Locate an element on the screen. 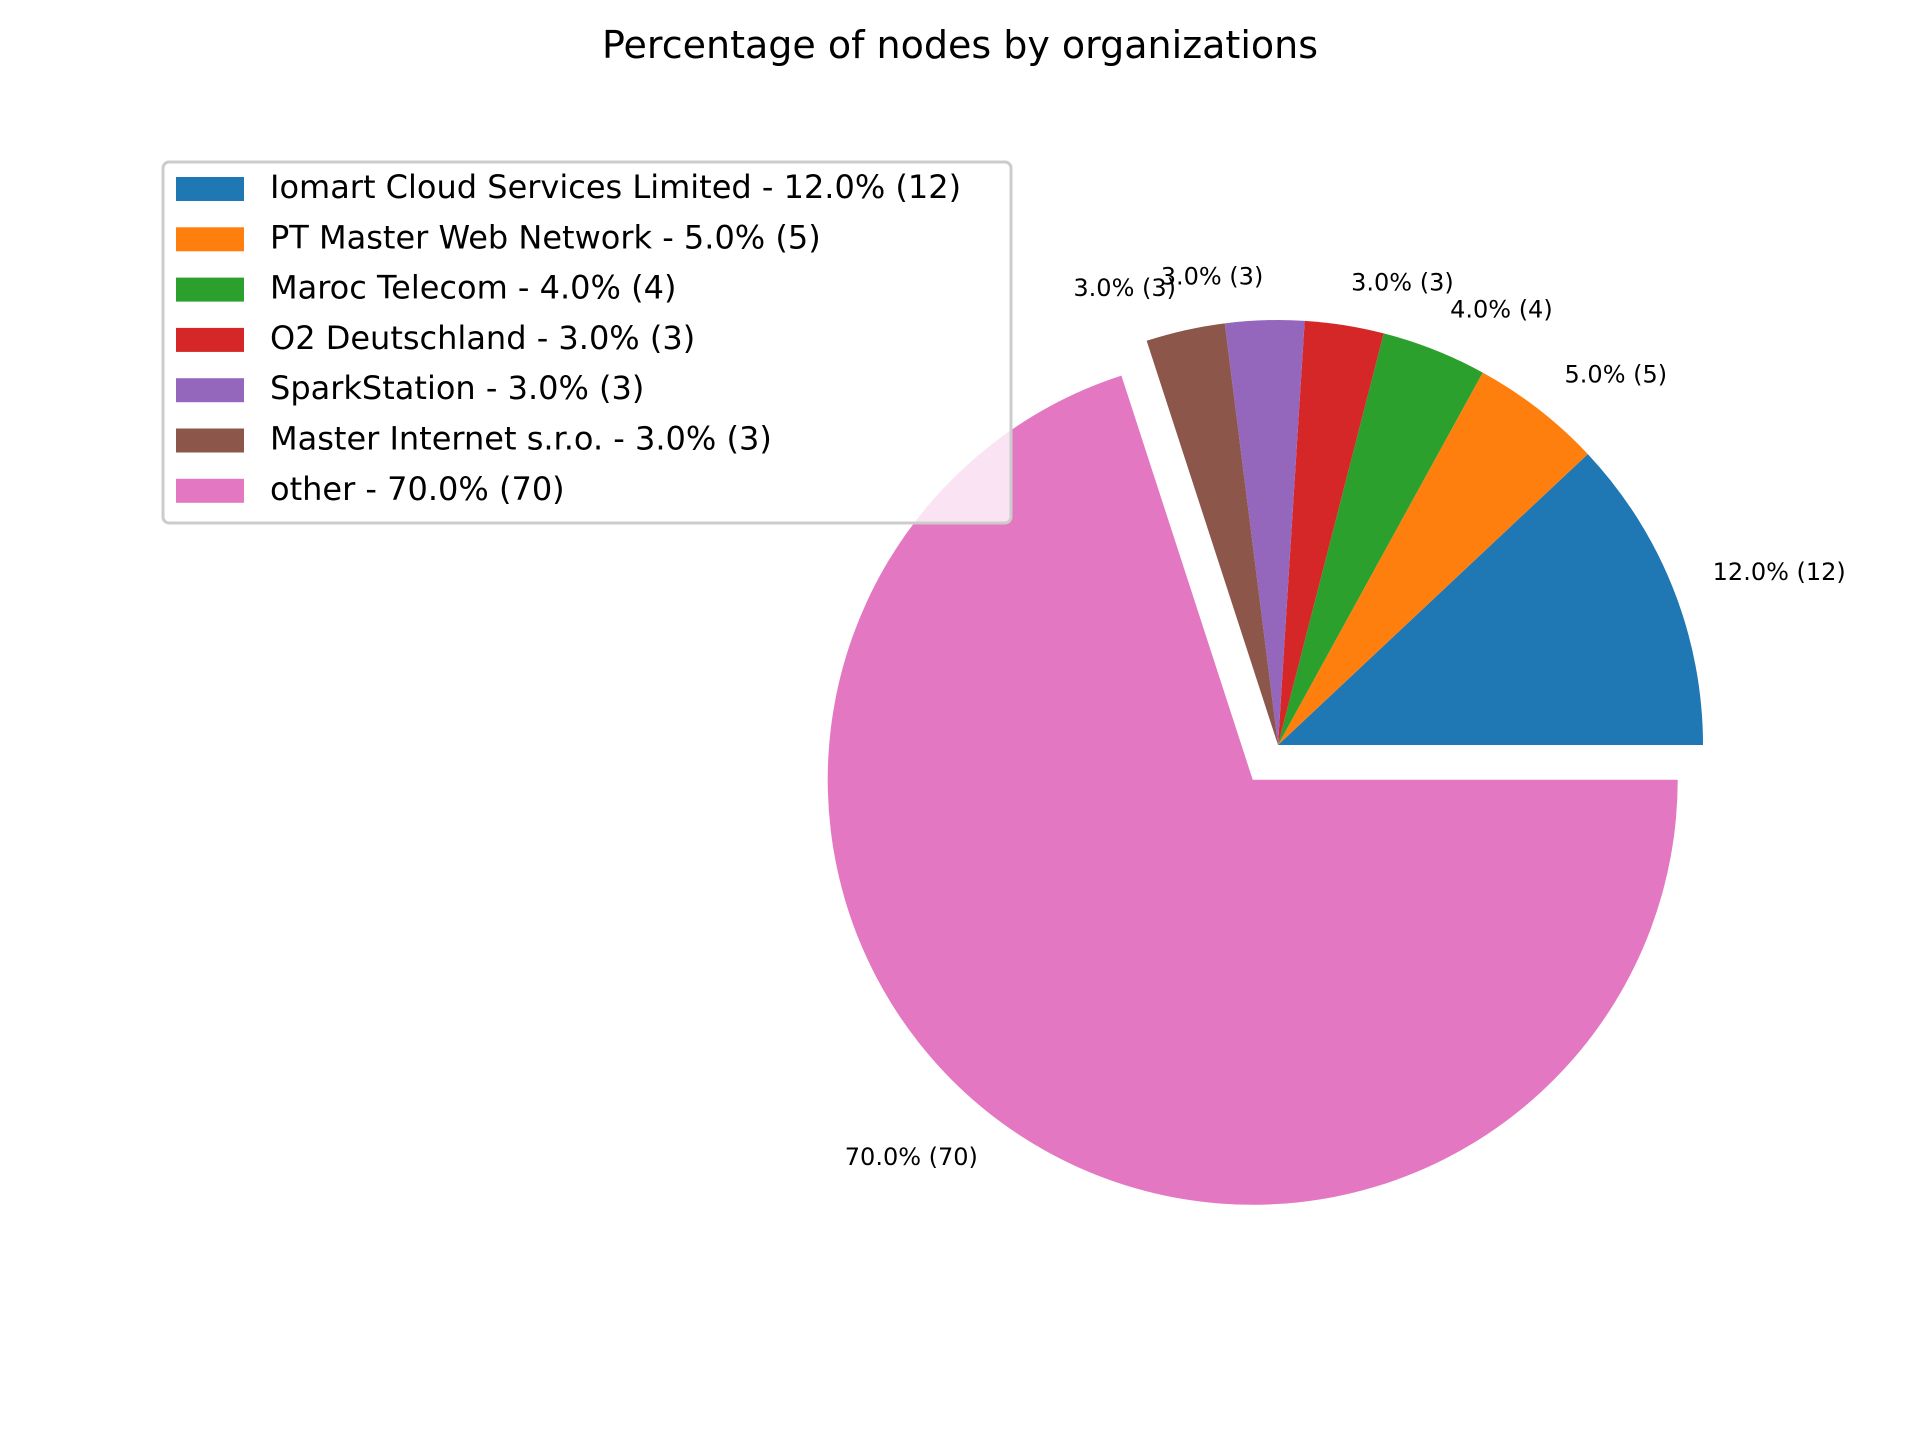  legend-frame is located at coordinates (587, 342).